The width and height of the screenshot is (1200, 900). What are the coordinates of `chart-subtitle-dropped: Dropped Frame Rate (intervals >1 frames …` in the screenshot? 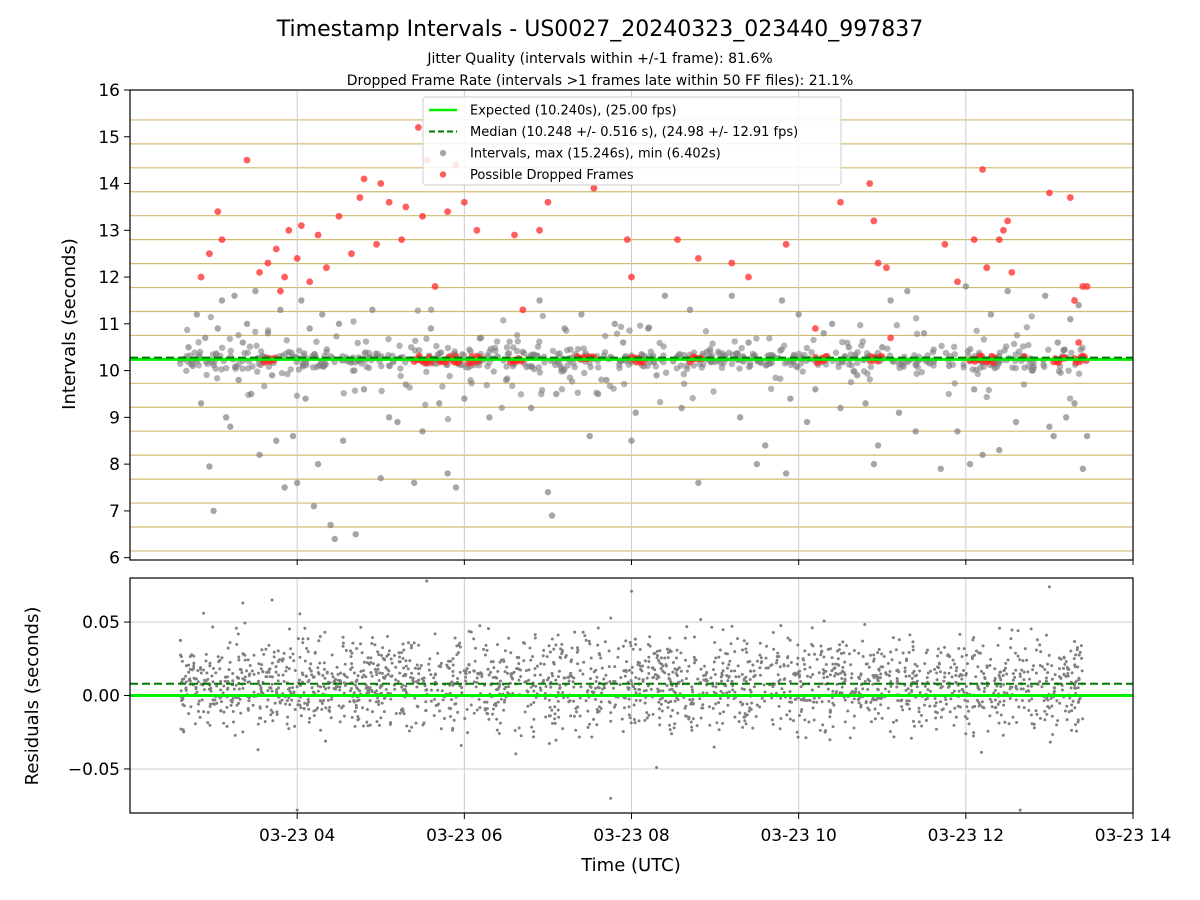 It's located at (600, 81).